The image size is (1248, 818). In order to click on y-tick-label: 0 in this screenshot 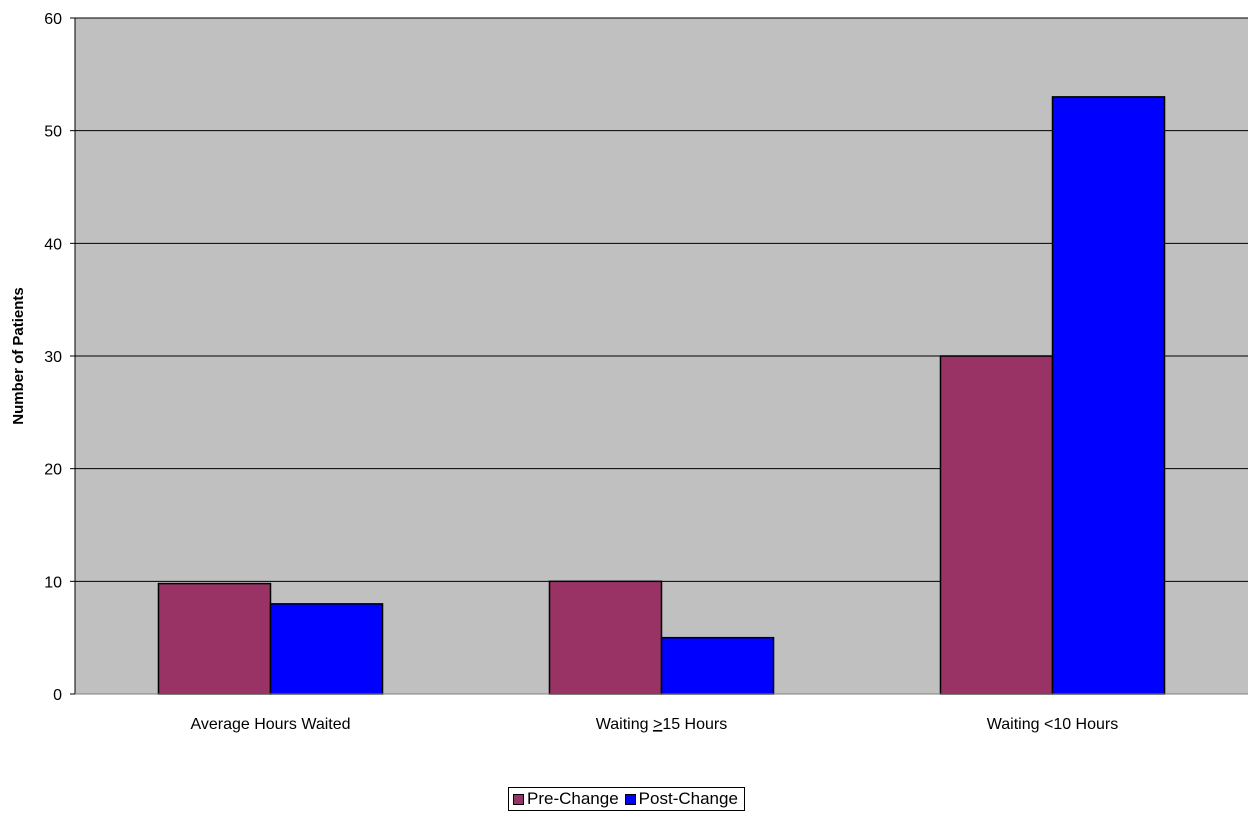, I will do `click(57, 695)`.